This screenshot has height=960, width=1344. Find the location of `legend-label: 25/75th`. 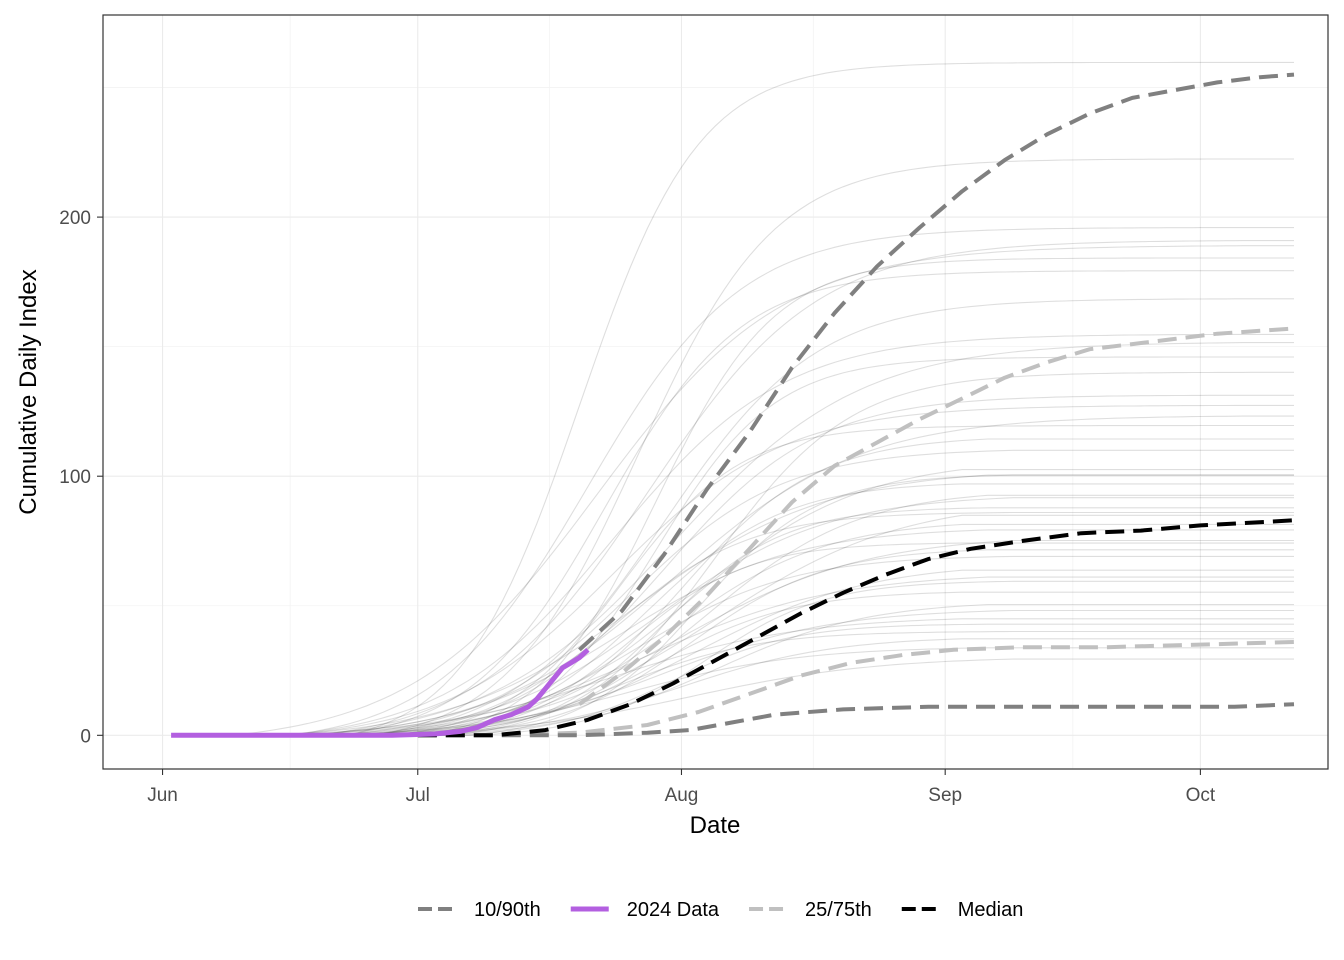

legend-label: 25/75th is located at coordinates (838, 910).